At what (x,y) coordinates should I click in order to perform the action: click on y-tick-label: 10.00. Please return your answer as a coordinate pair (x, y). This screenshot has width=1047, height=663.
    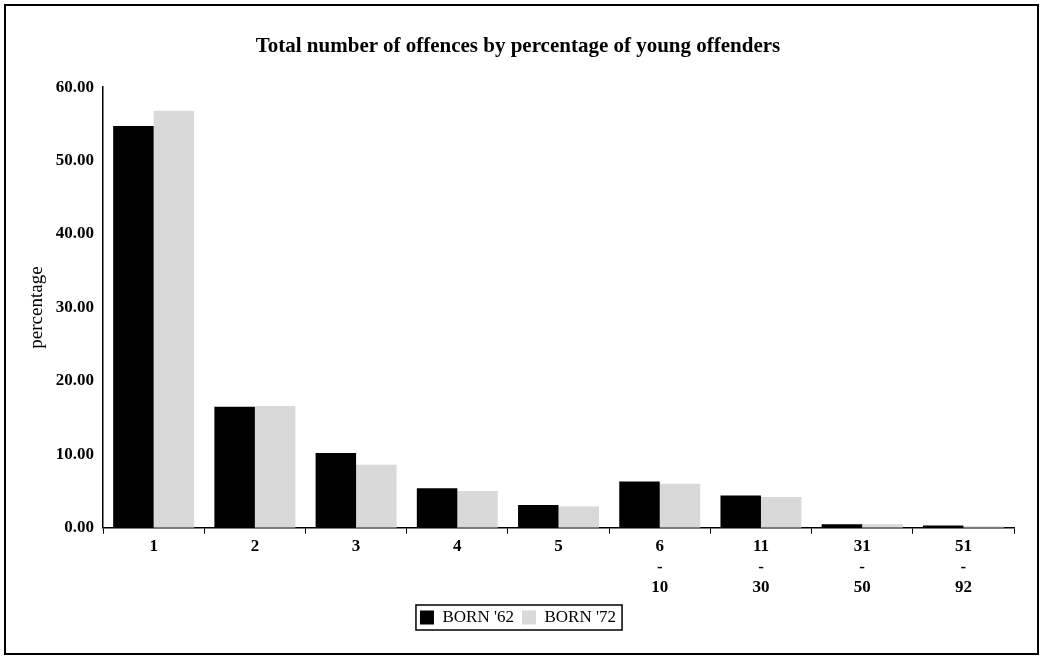
    Looking at the image, I should click on (75, 453).